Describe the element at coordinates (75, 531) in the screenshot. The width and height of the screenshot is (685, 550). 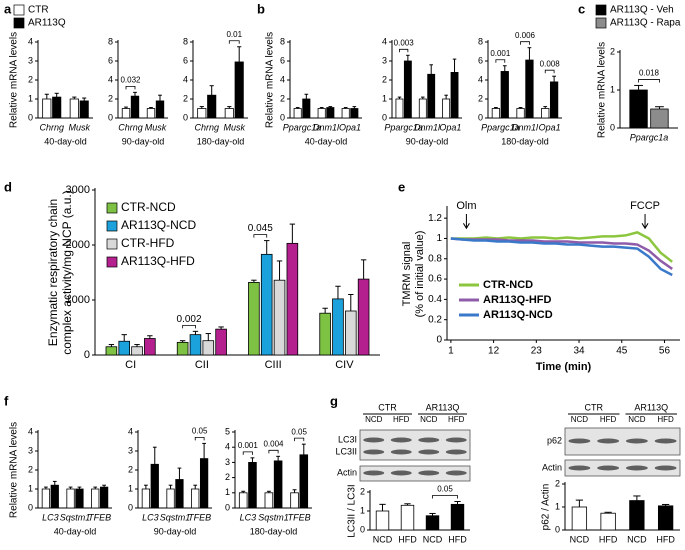
I see `subtitle: 40-day-old` at that location.